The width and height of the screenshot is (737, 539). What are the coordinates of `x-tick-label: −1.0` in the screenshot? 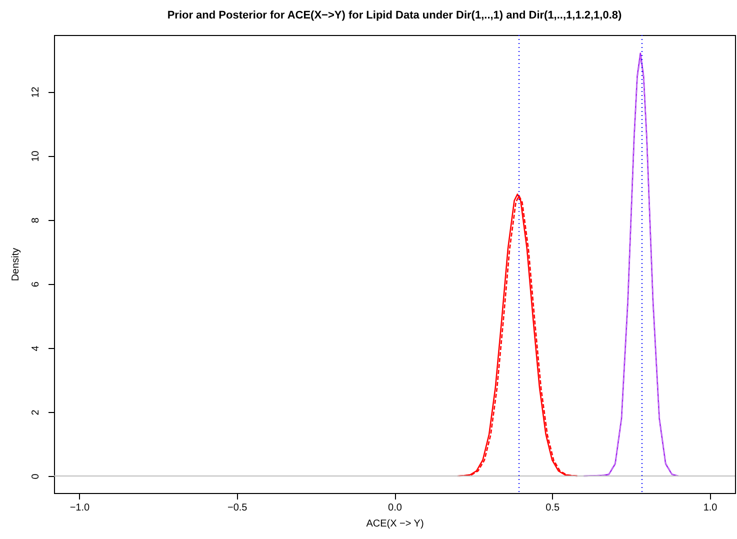 It's located at (80, 508).